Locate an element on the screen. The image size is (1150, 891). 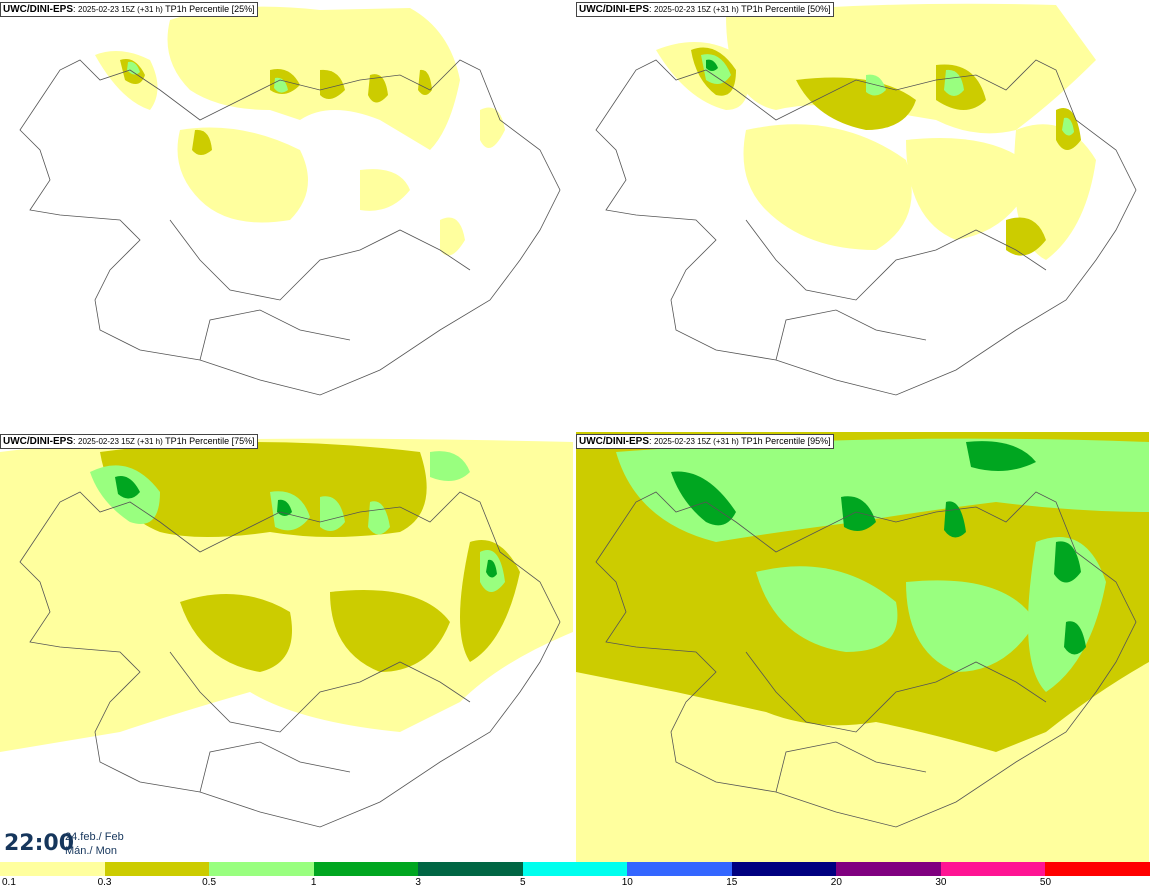
color-scale-ticks: 0.1 0.3 0.5 1 3 5 10 15 20 30 50 is located at coordinates (575, 884).